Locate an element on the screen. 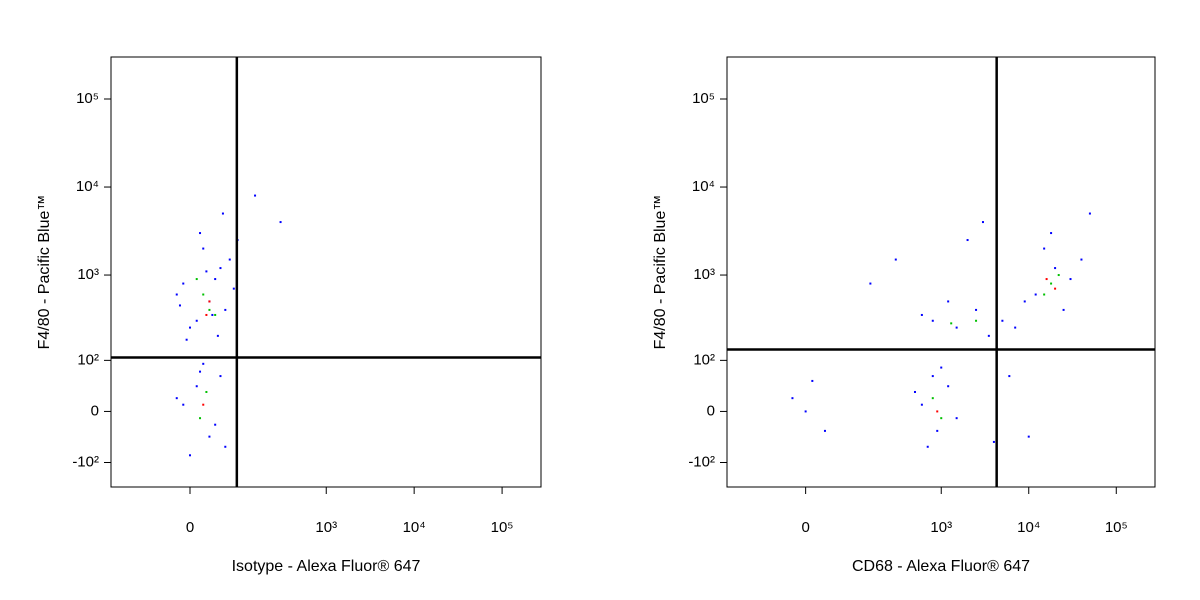 This screenshot has height=600, width=1200. y-tick-label: 10³ is located at coordinates (704, 274).